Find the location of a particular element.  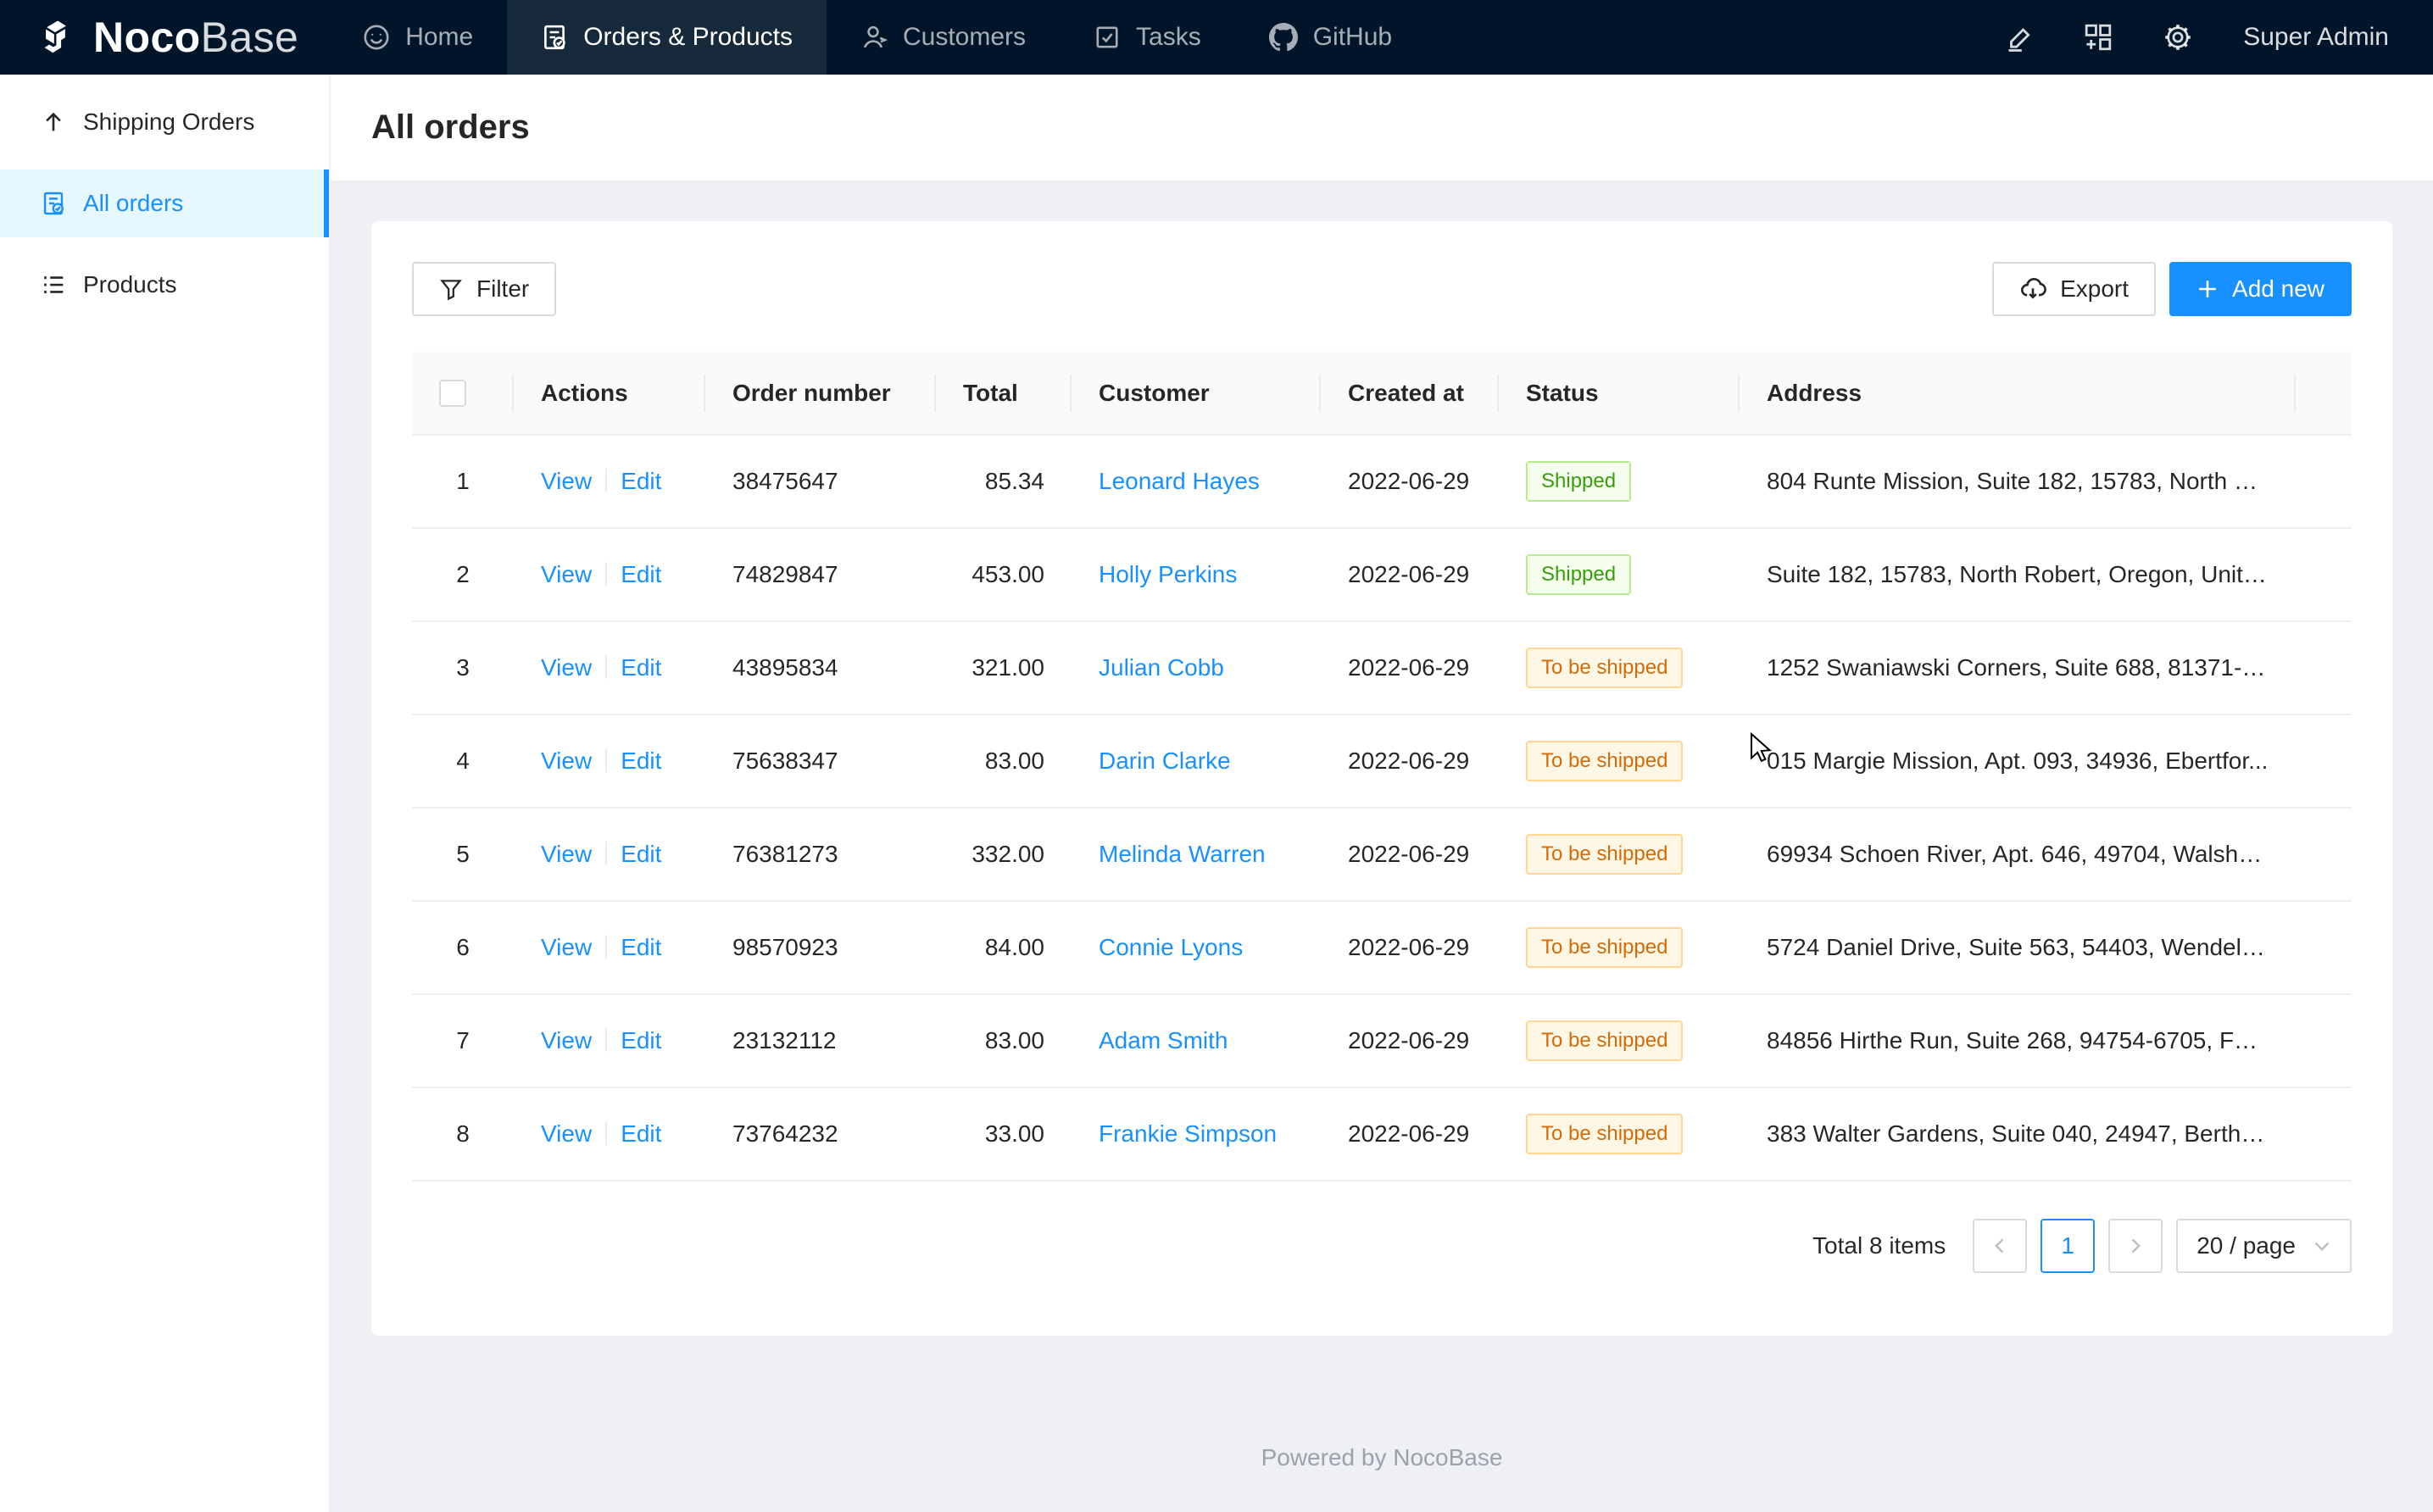

prev-page-button is located at coordinates (2000, 1246).